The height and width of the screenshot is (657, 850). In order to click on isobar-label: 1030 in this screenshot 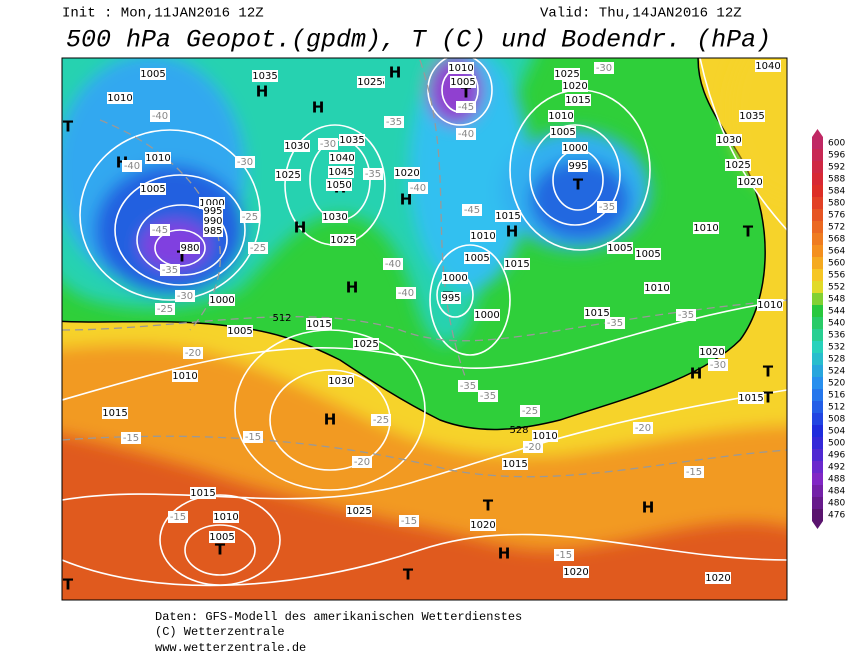, I will do `click(296, 146)`.